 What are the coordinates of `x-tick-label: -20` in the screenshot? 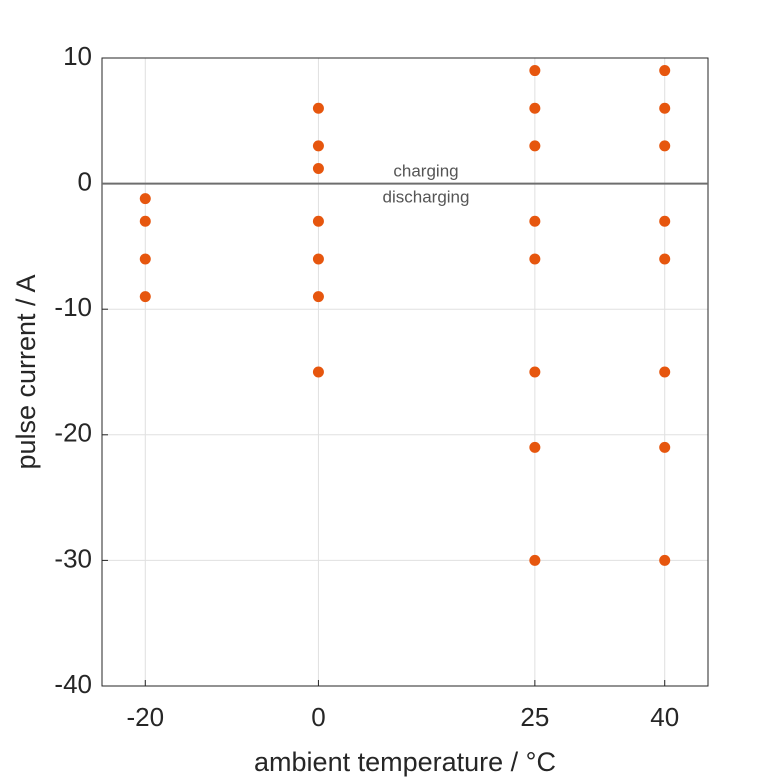 It's located at (145, 717).